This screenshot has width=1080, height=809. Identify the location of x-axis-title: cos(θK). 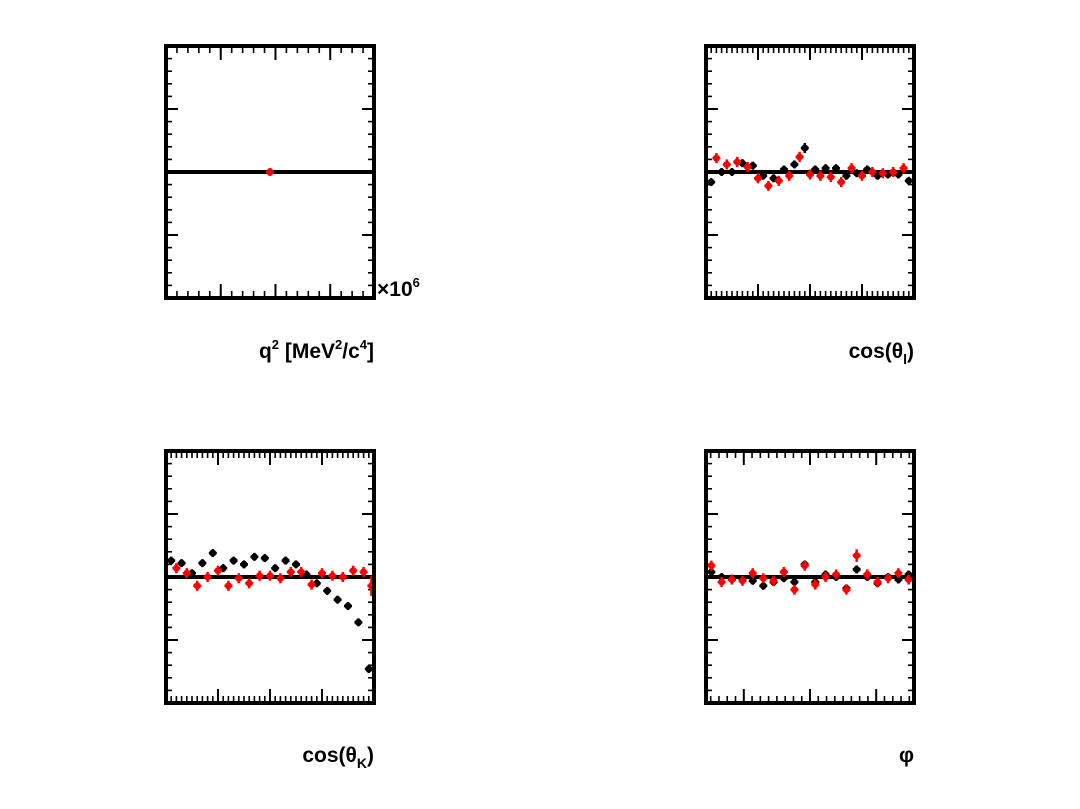
(338, 757).